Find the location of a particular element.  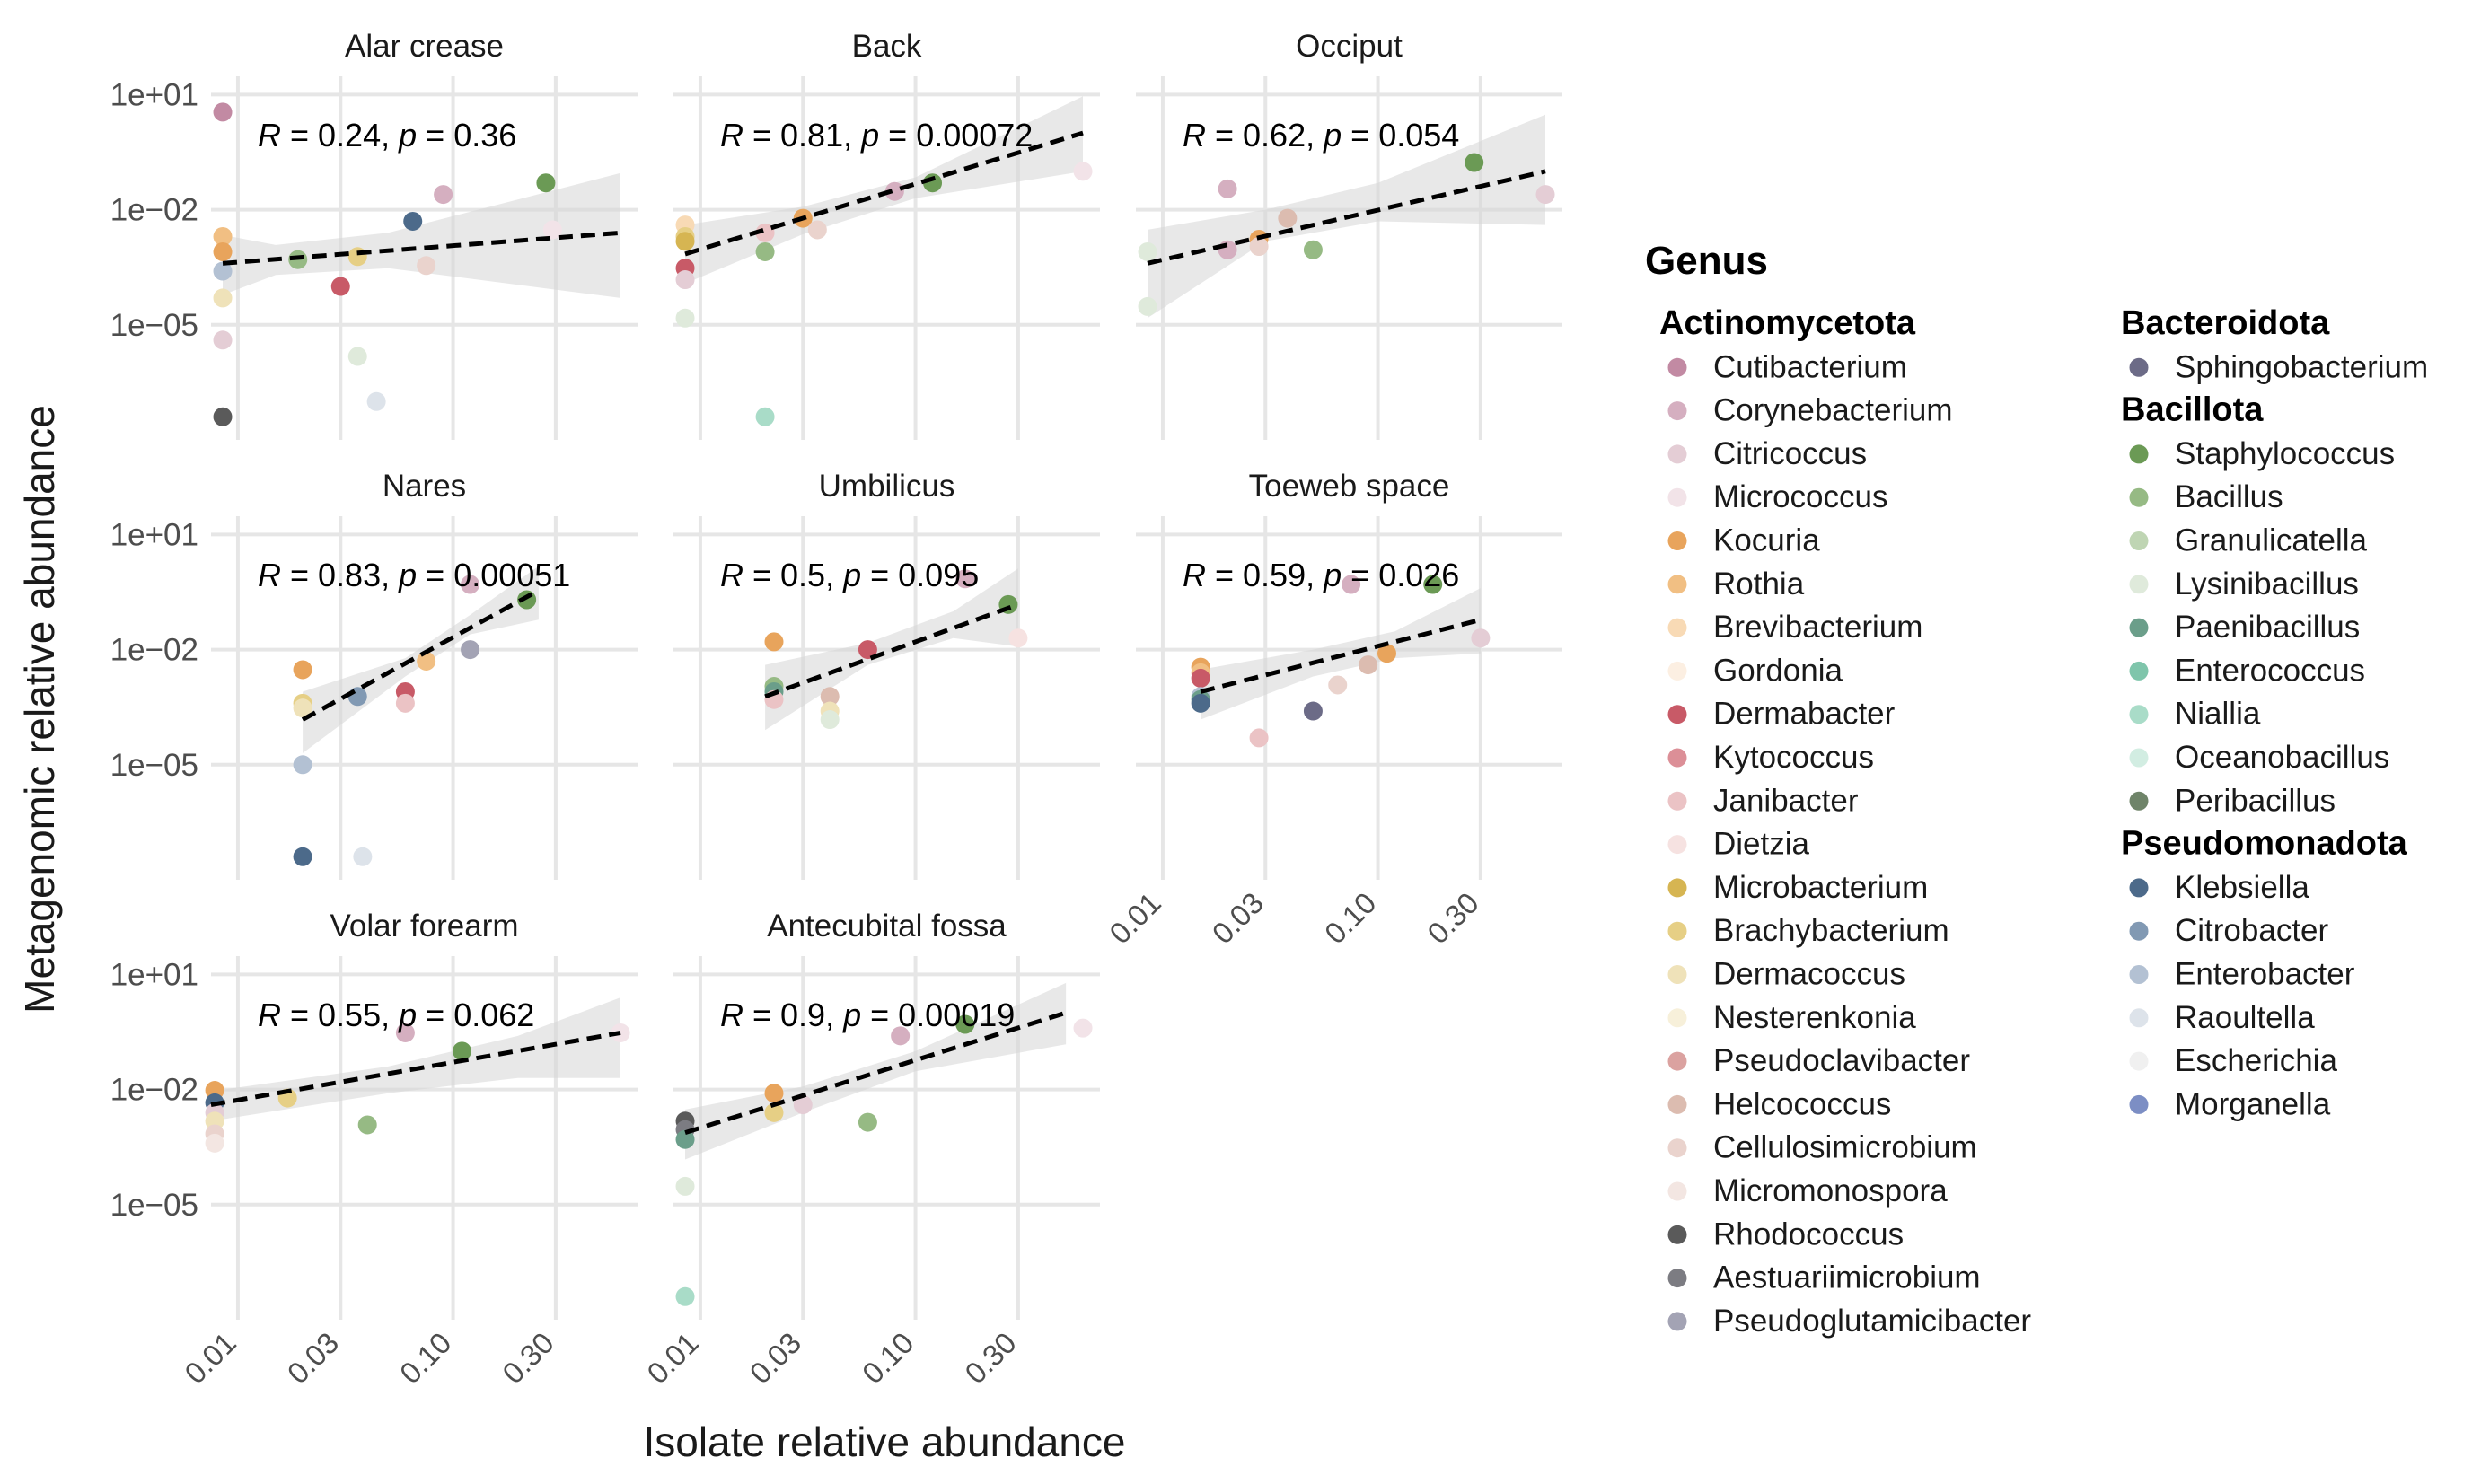

legend-group-heading: Pseudomonadota is located at coordinates (2264, 844).